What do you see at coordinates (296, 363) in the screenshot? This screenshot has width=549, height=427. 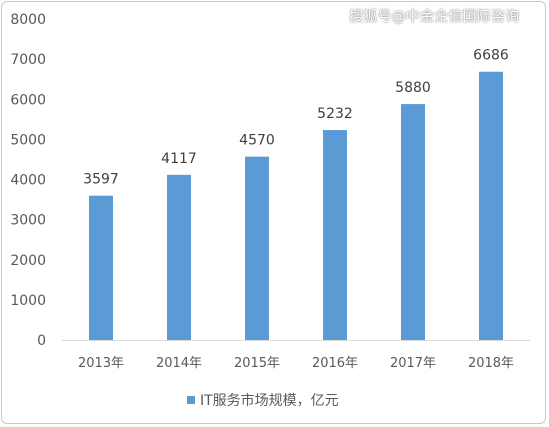 I see `x-axis-labels: 2013年 2014年 2015年 2016年 2017年 2018年` at bounding box center [296, 363].